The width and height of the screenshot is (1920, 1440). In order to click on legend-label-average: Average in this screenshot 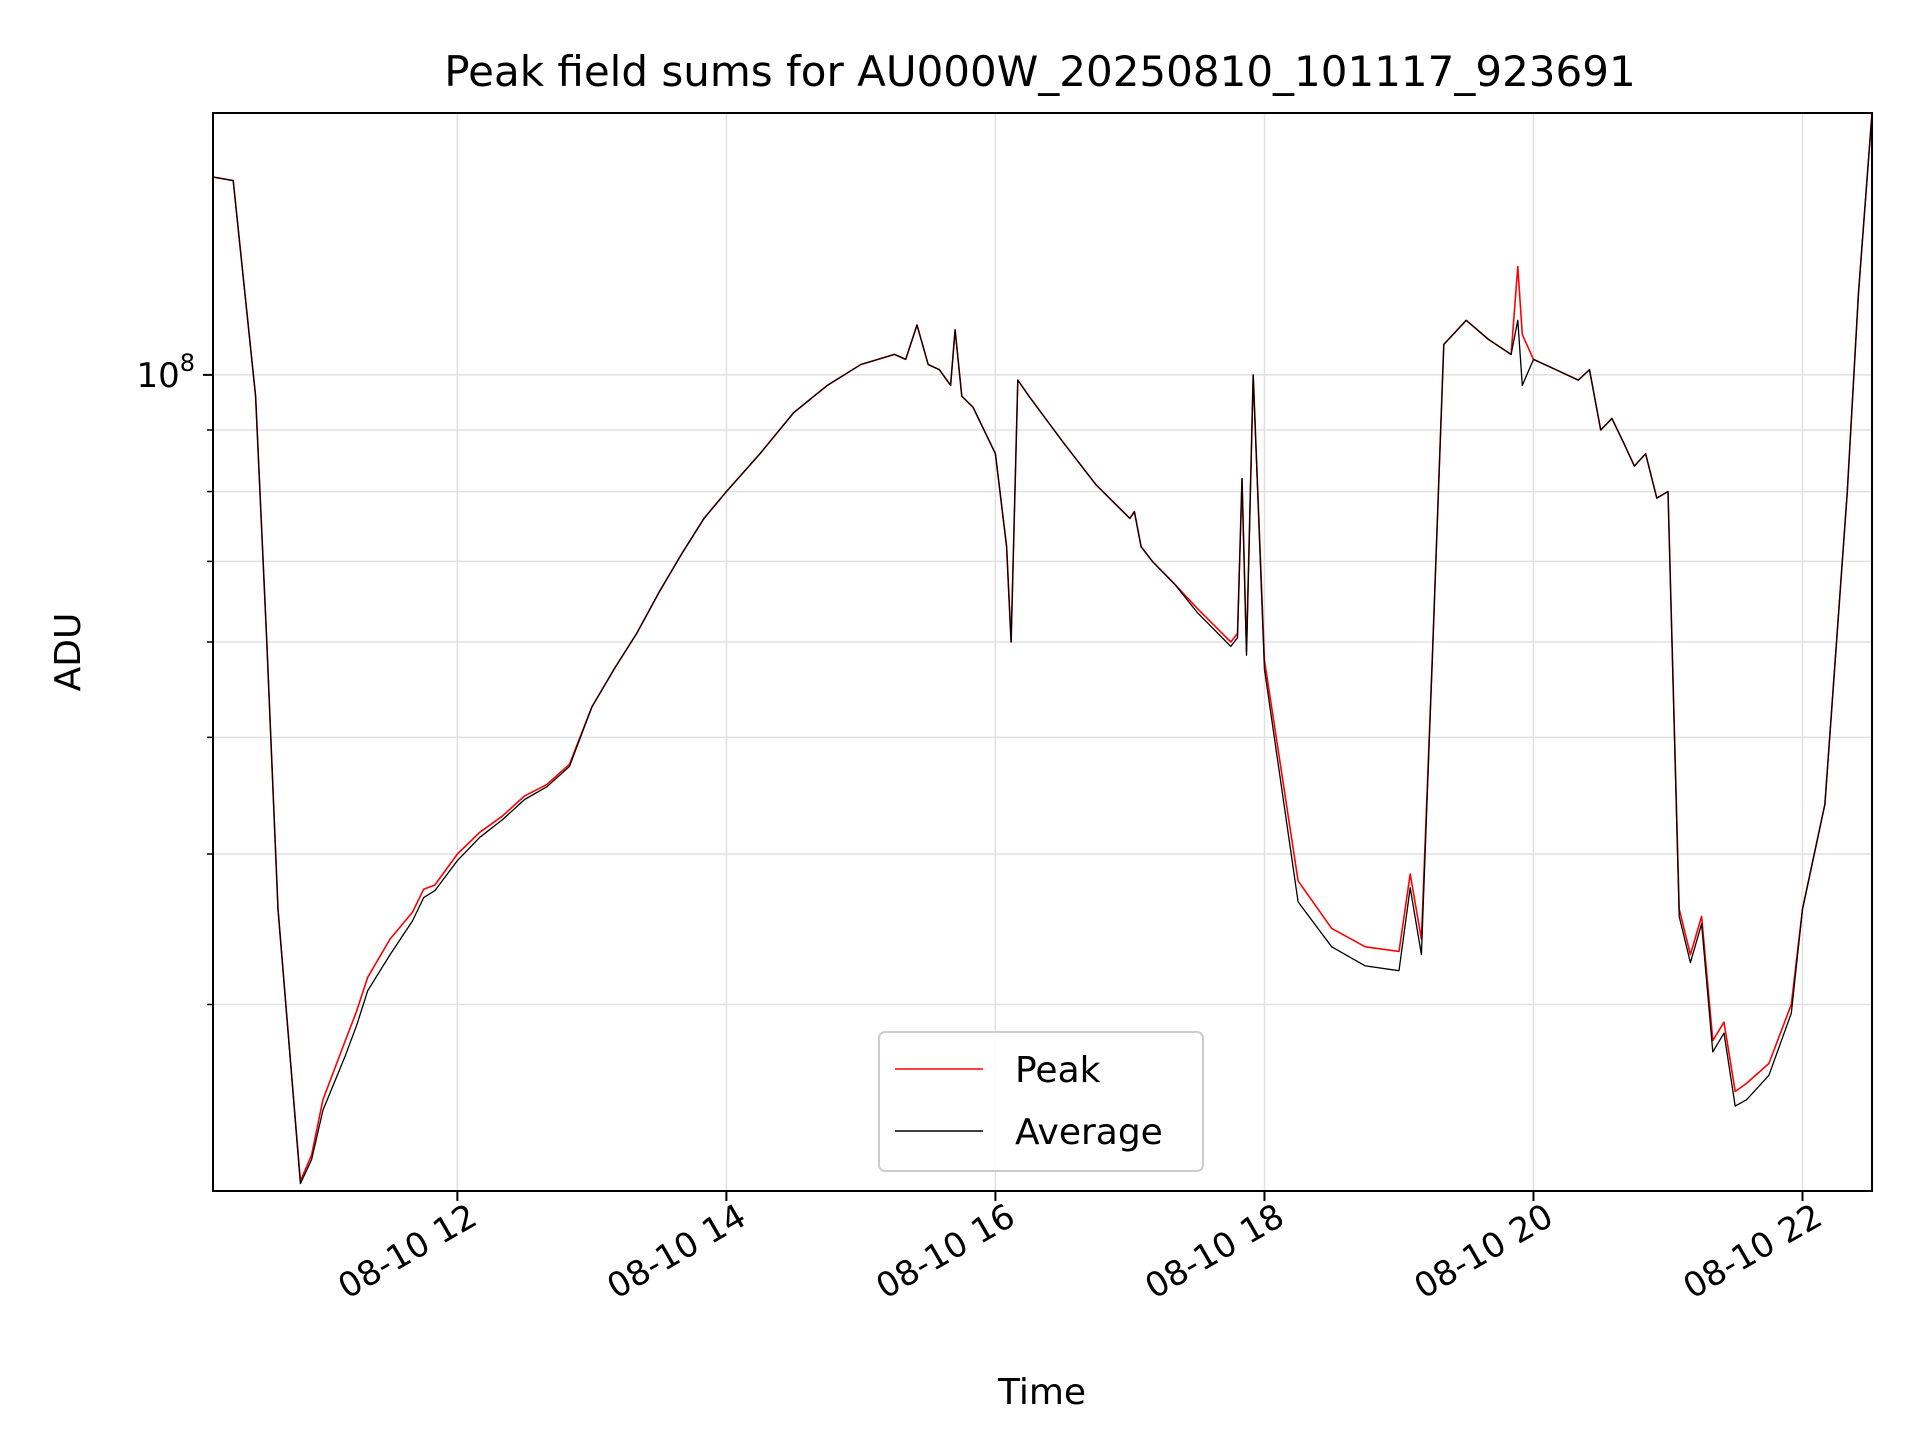, I will do `click(1089, 1132)`.